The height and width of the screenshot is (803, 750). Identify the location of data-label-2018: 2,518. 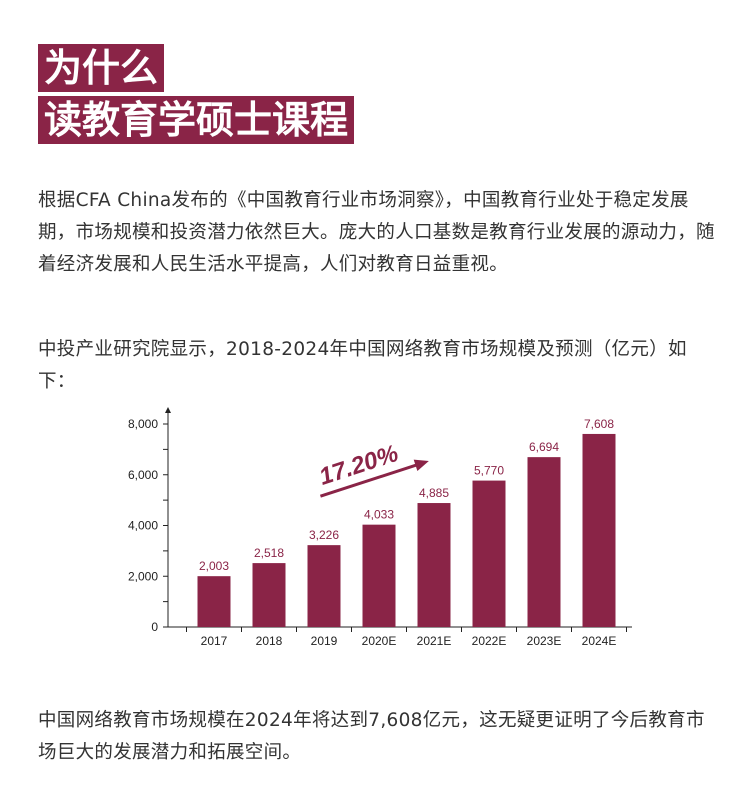
(269, 553).